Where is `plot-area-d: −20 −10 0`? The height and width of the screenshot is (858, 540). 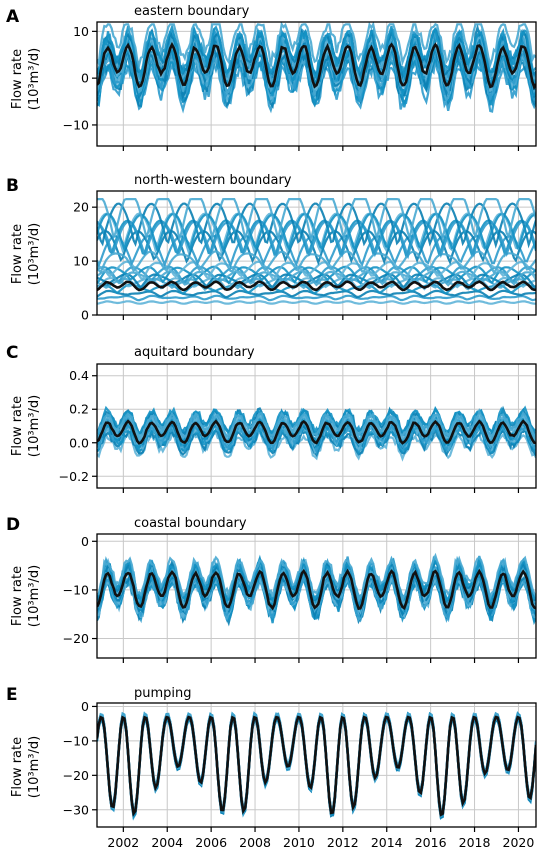 plot-area-d: −20 −10 0 is located at coordinates (300, 598).